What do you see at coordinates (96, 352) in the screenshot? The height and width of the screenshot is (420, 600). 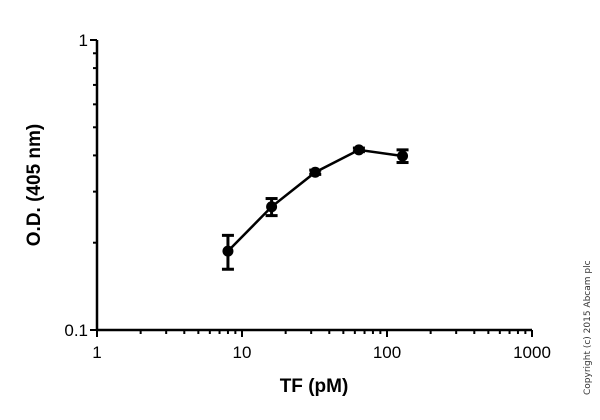 I see `x-tick-label: 1` at bounding box center [96, 352].